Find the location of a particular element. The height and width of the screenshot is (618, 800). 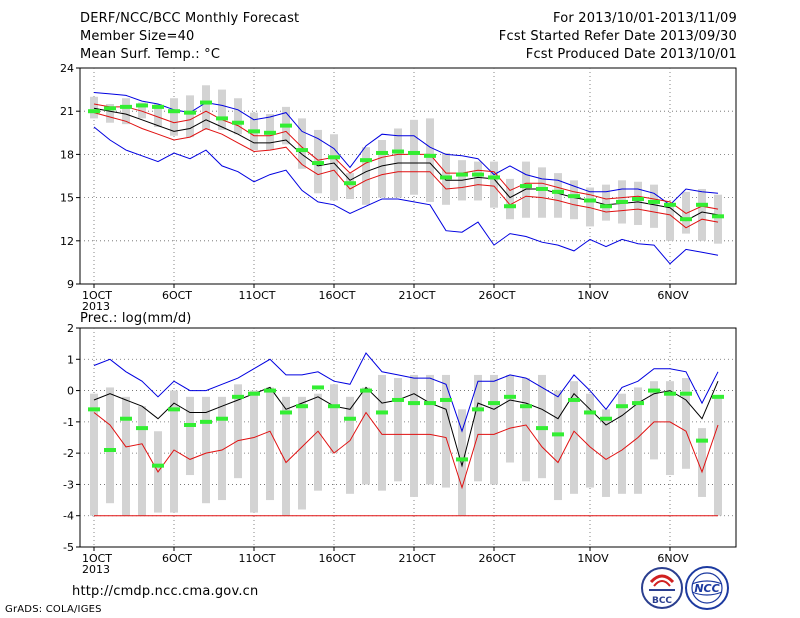

x-tick-label: 11OCT is located at coordinates (256, 558).